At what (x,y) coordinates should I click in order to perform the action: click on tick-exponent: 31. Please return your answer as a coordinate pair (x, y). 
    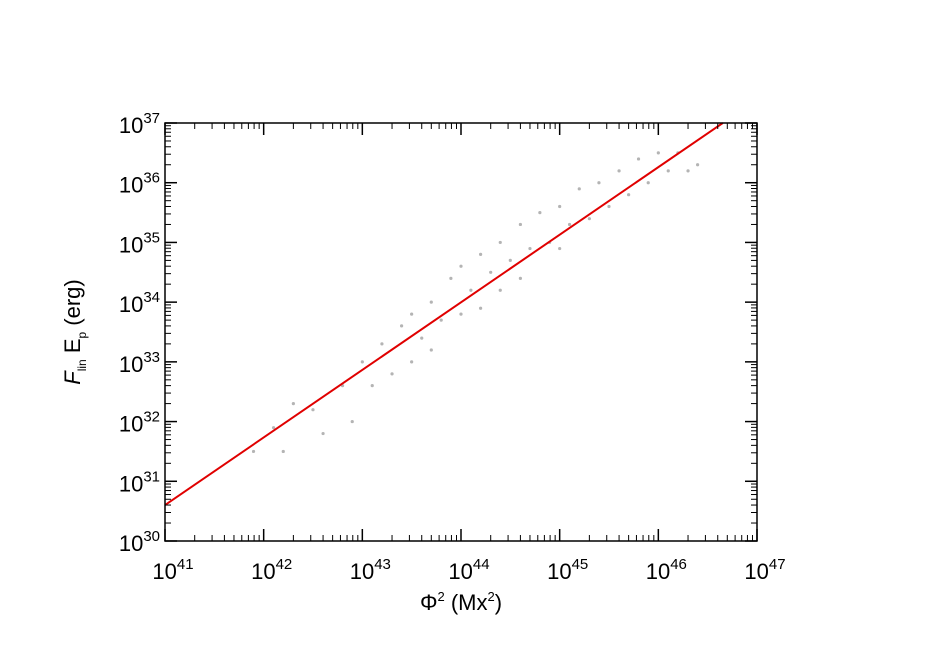
    Looking at the image, I should click on (151, 476).